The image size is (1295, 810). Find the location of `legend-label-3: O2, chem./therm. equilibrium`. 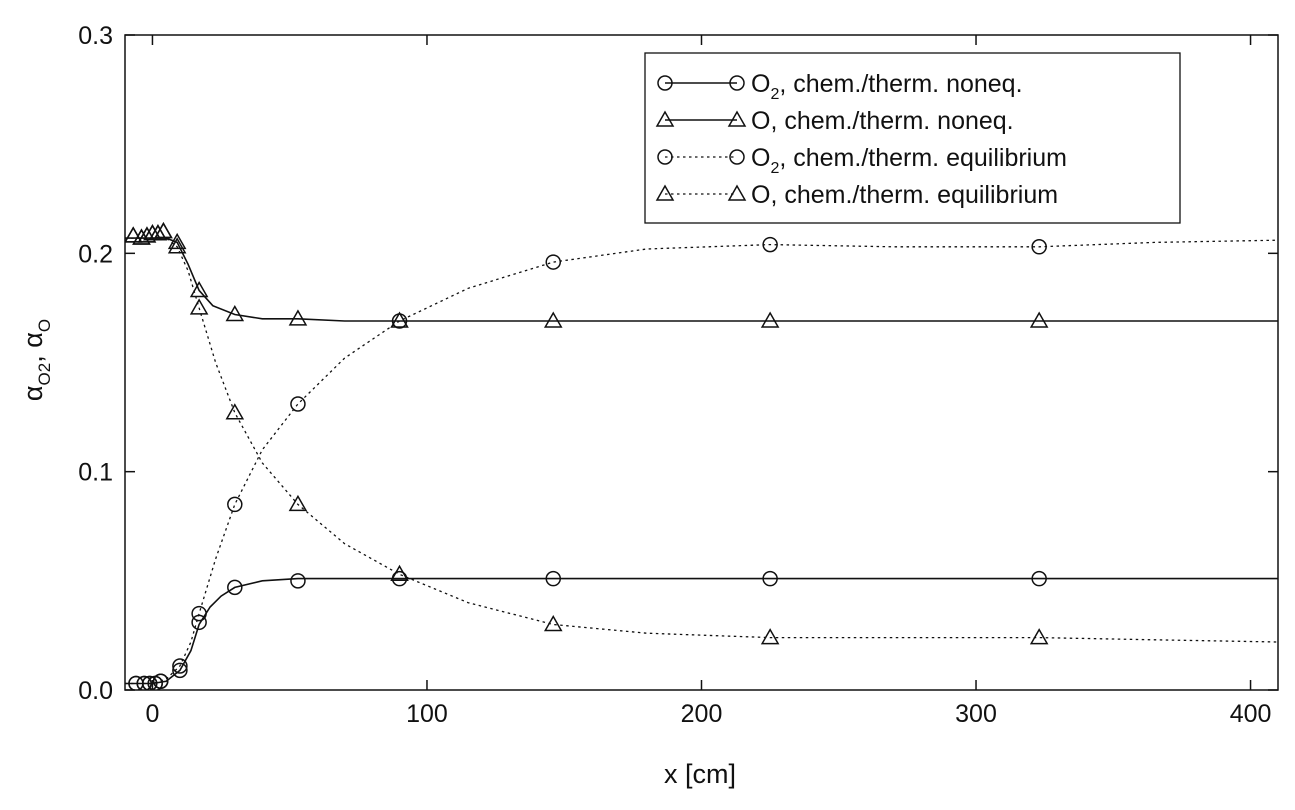

legend-label-3: O2, chem./therm. equilibrium is located at coordinates (909, 160).